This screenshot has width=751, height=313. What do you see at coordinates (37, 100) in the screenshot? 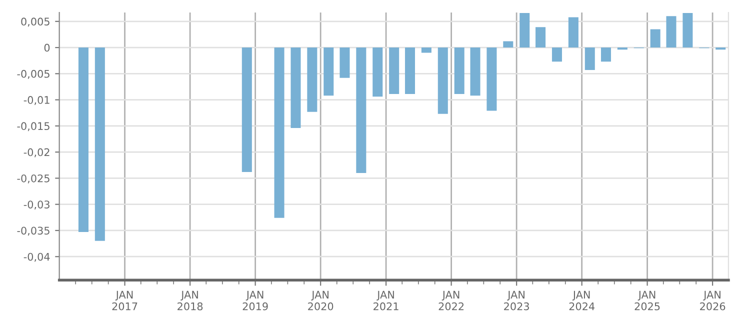
I see `y-tick-label: -0,01` at bounding box center [37, 100].